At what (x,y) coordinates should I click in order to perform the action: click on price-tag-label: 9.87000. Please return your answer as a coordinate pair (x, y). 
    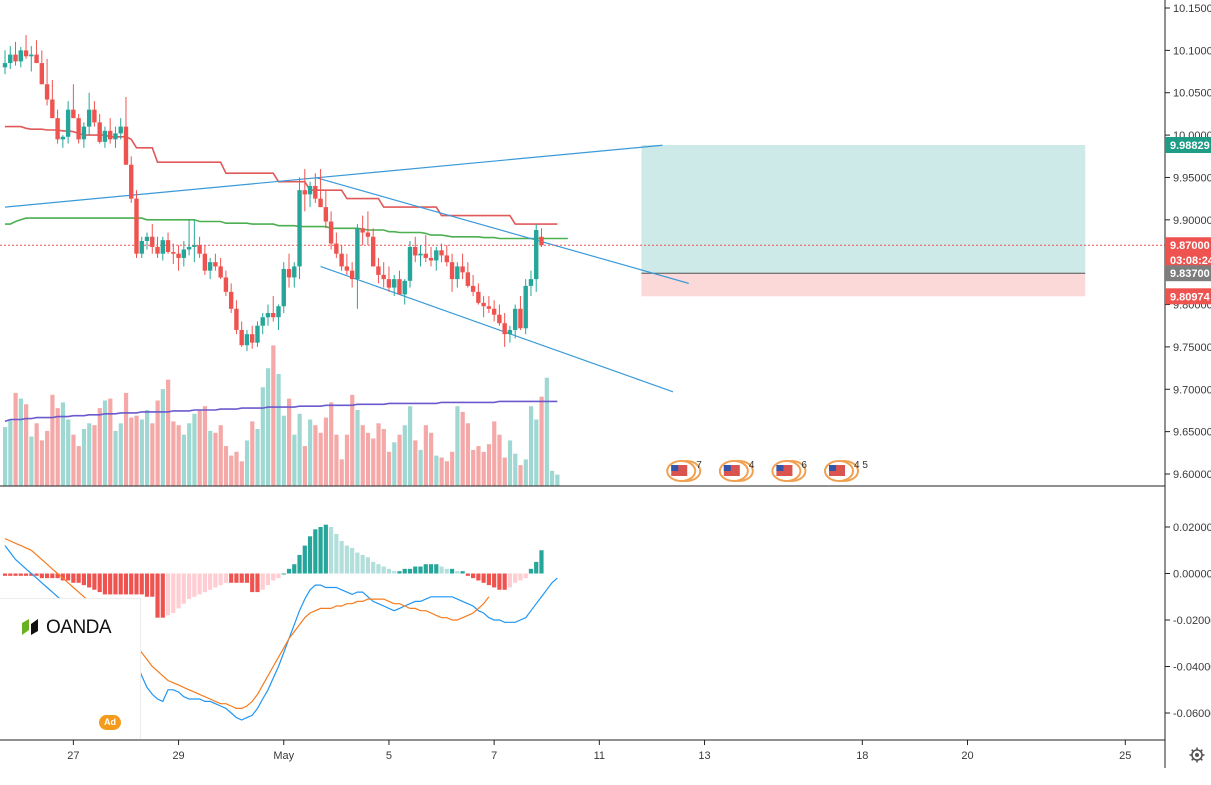
    Looking at the image, I should click on (1190, 246).